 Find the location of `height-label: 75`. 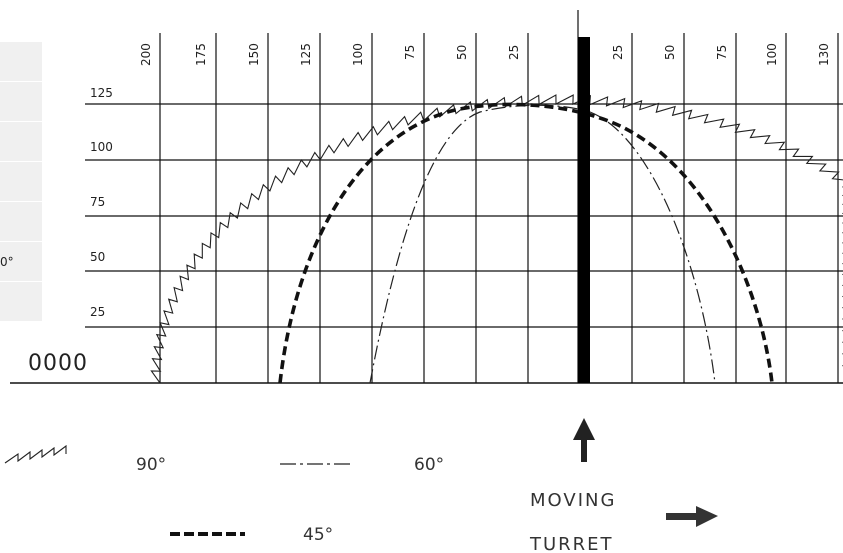

height-label: 75 is located at coordinates (97, 202).